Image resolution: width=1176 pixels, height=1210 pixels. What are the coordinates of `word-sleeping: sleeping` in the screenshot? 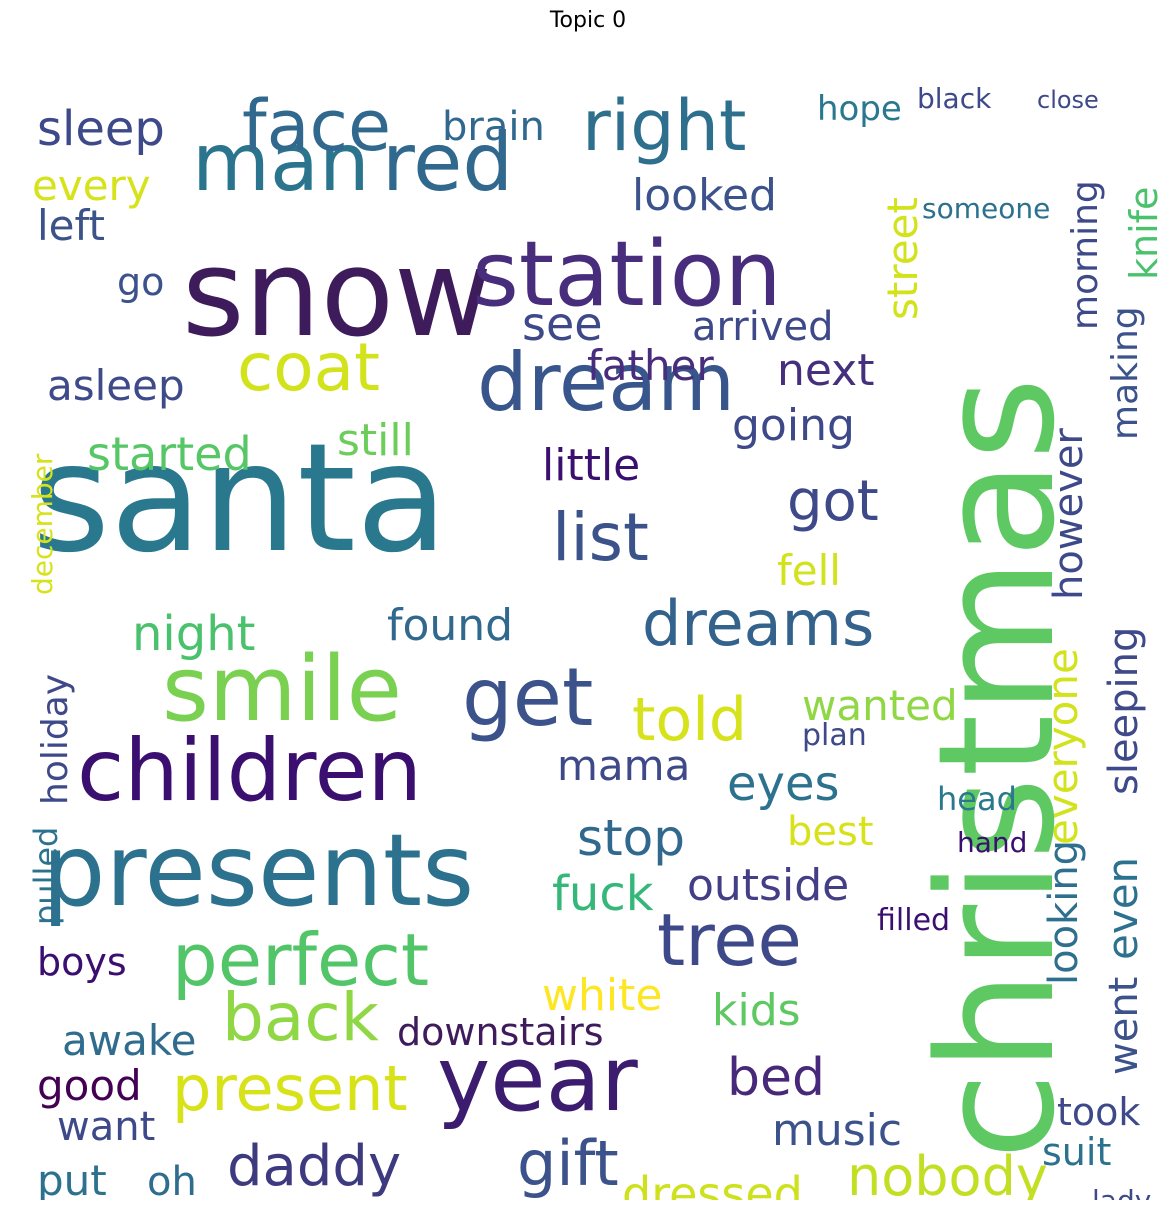 It's located at (1124, 711).